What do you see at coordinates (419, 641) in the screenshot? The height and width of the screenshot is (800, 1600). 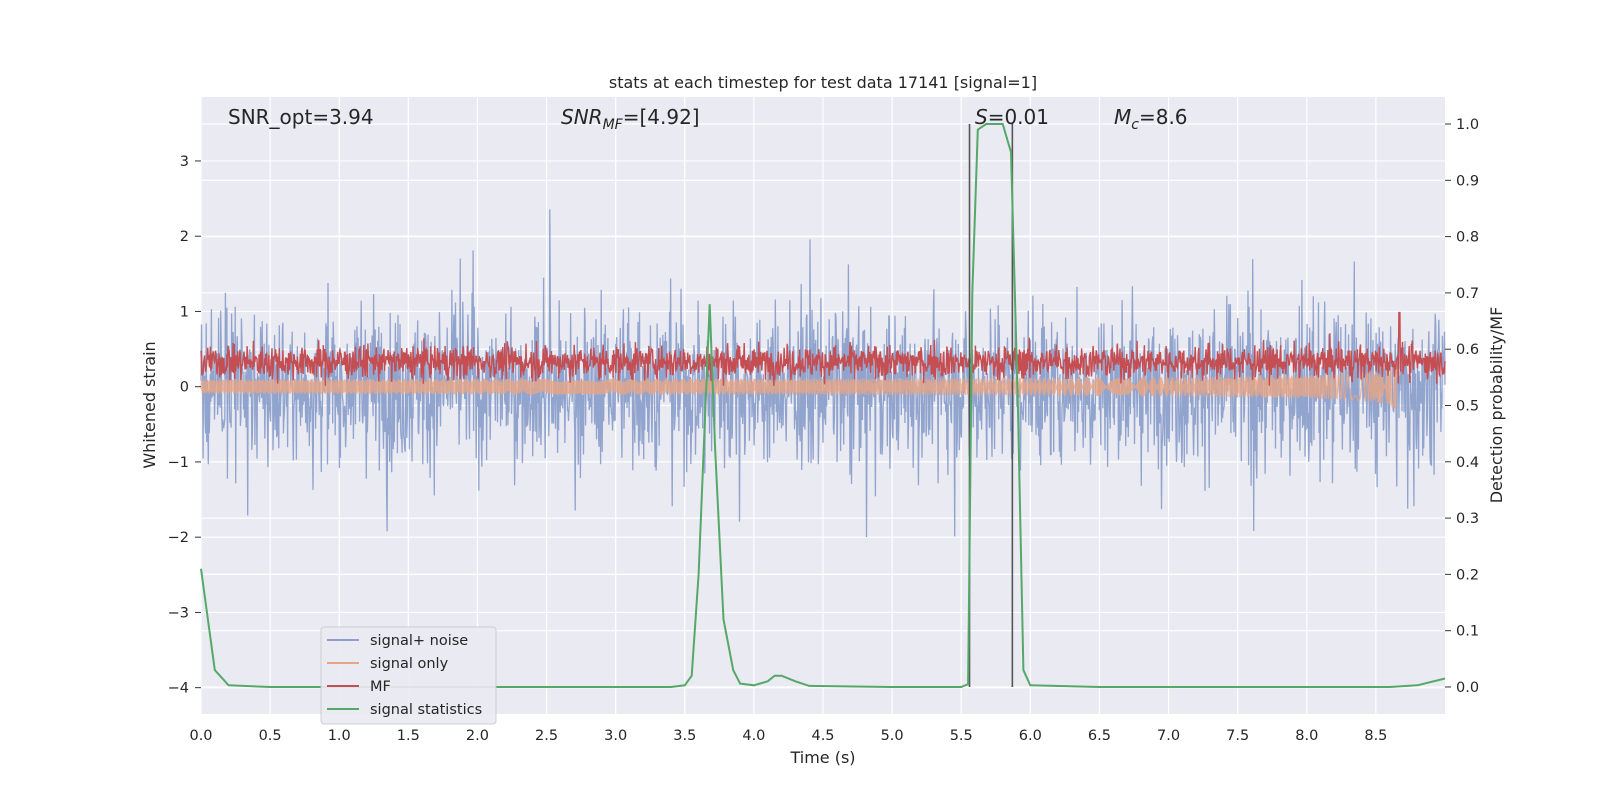 I see `legend-label: signal+ noise` at bounding box center [419, 641].